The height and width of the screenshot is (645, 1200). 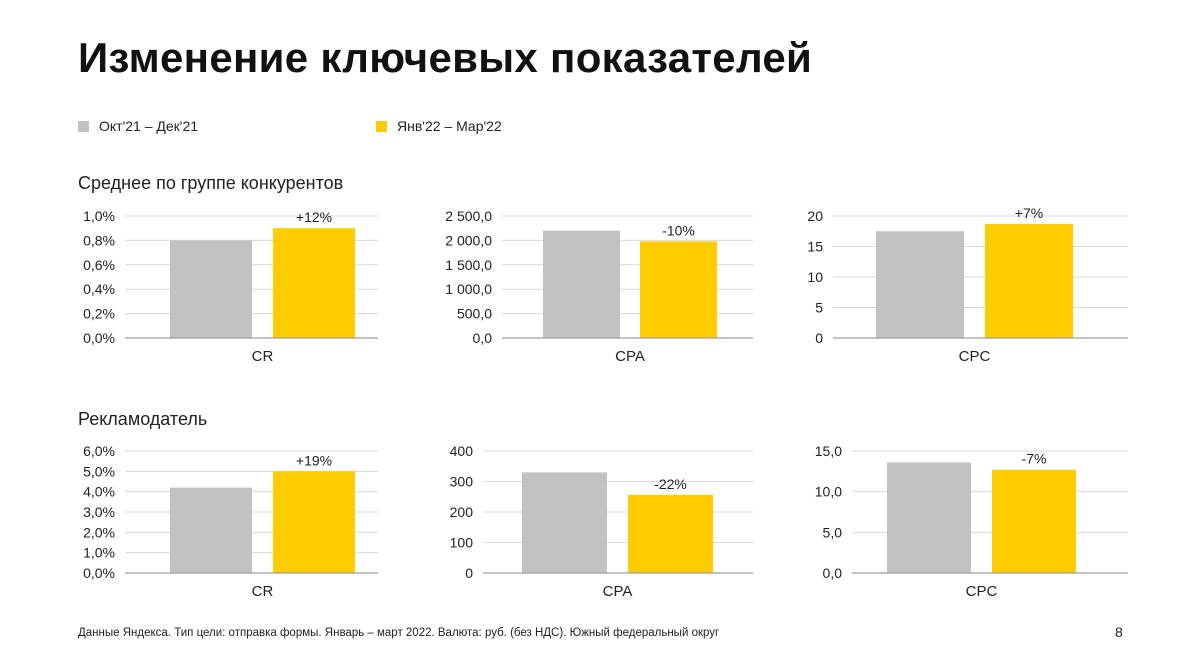 I want to click on y-tick-label: 10,0, so click(x=828, y=492).